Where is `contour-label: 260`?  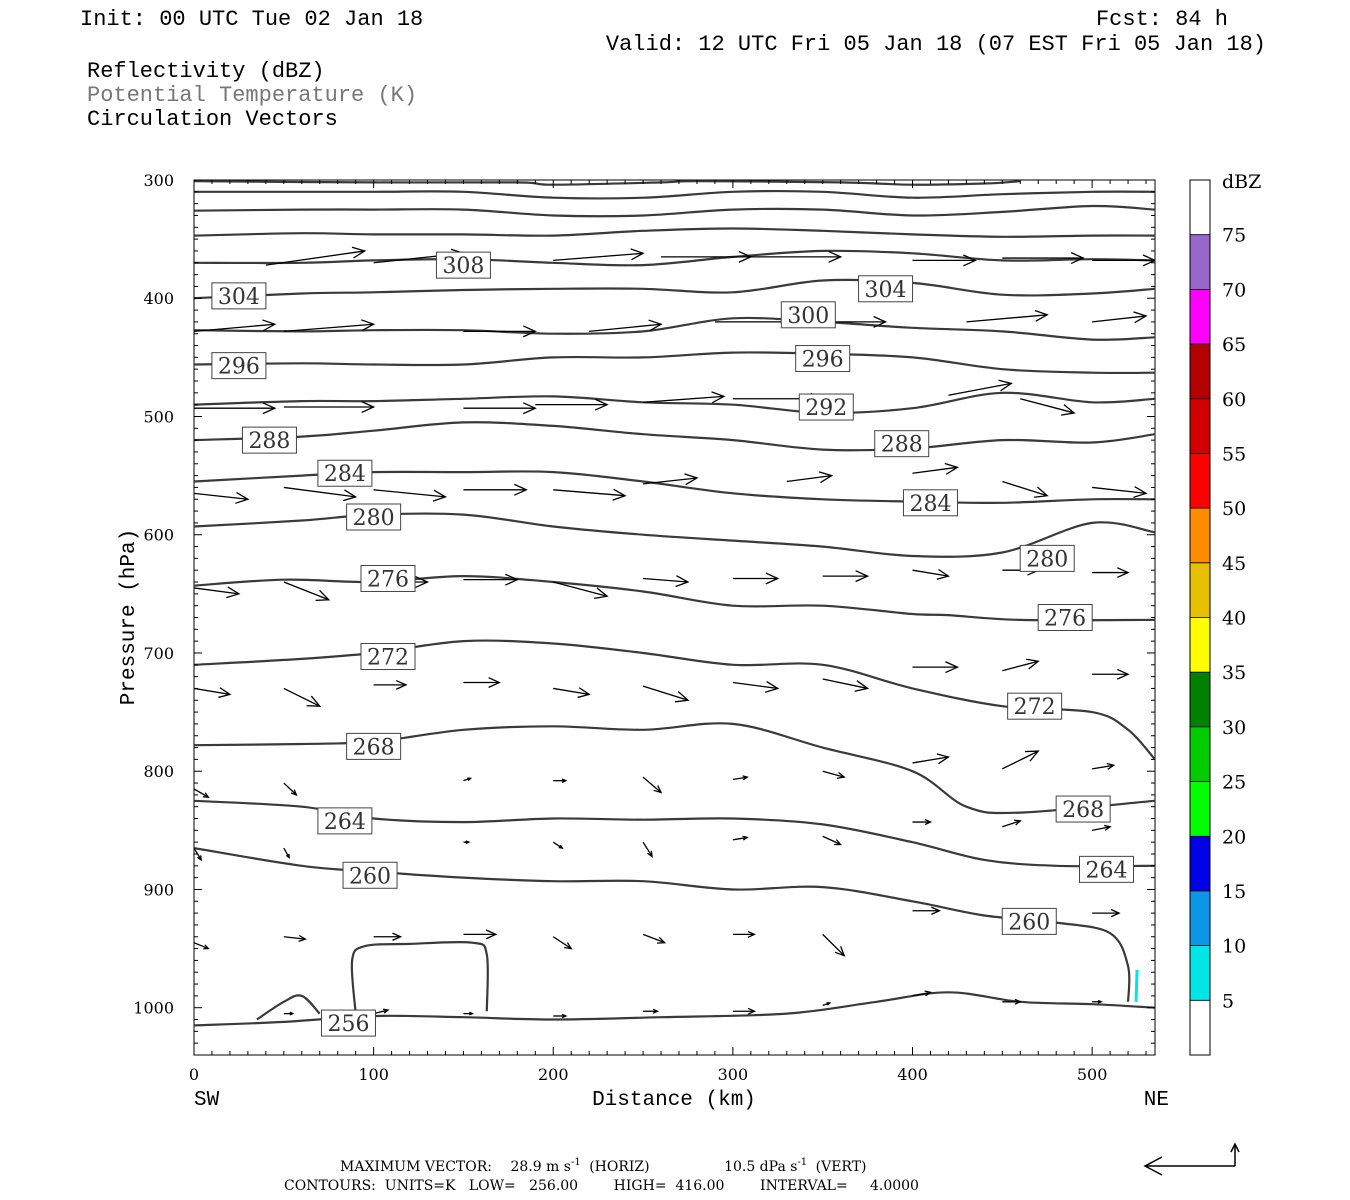 contour-label: 260 is located at coordinates (1029, 921).